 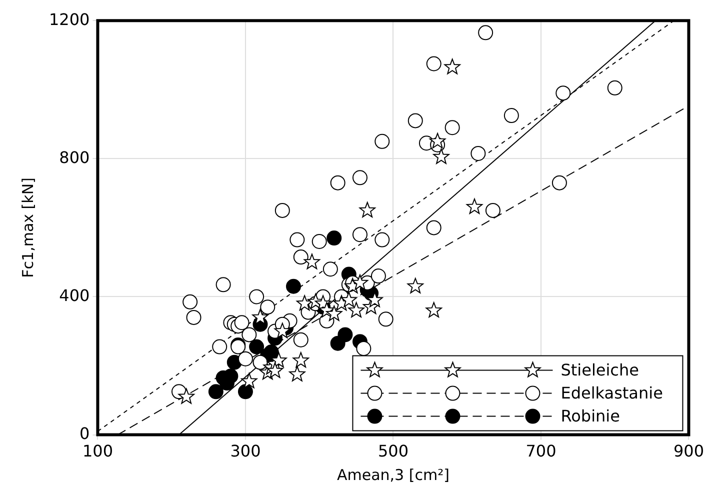 I want to click on x-axis-title: Amean,3 [cm²], so click(x=393, y=475).